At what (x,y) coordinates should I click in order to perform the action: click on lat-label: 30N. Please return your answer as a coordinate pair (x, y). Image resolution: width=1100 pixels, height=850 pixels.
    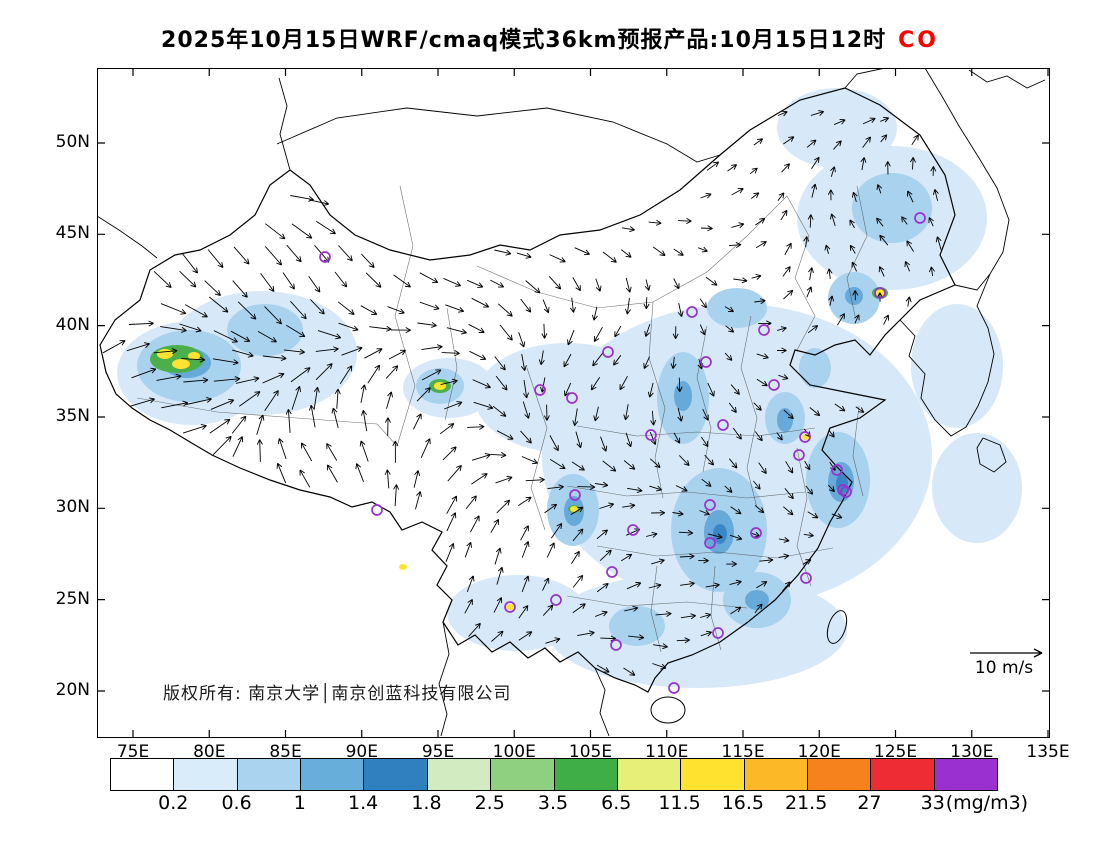
    Looking at the image, I should click on (72, 507).